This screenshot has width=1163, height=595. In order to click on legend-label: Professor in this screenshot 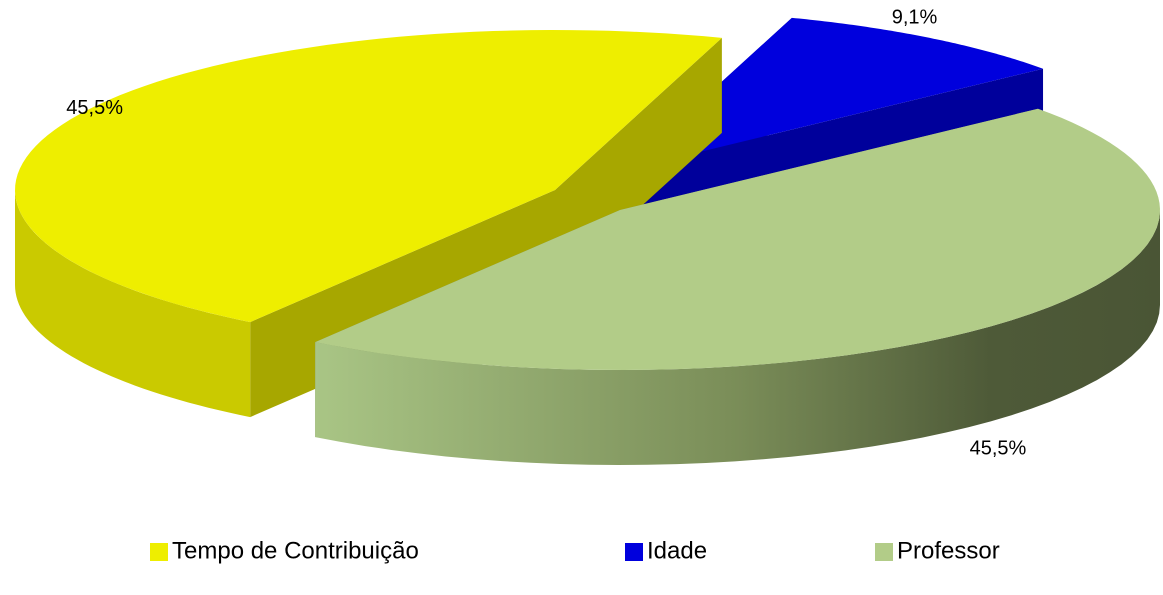, I will do `click(948, 550)`.